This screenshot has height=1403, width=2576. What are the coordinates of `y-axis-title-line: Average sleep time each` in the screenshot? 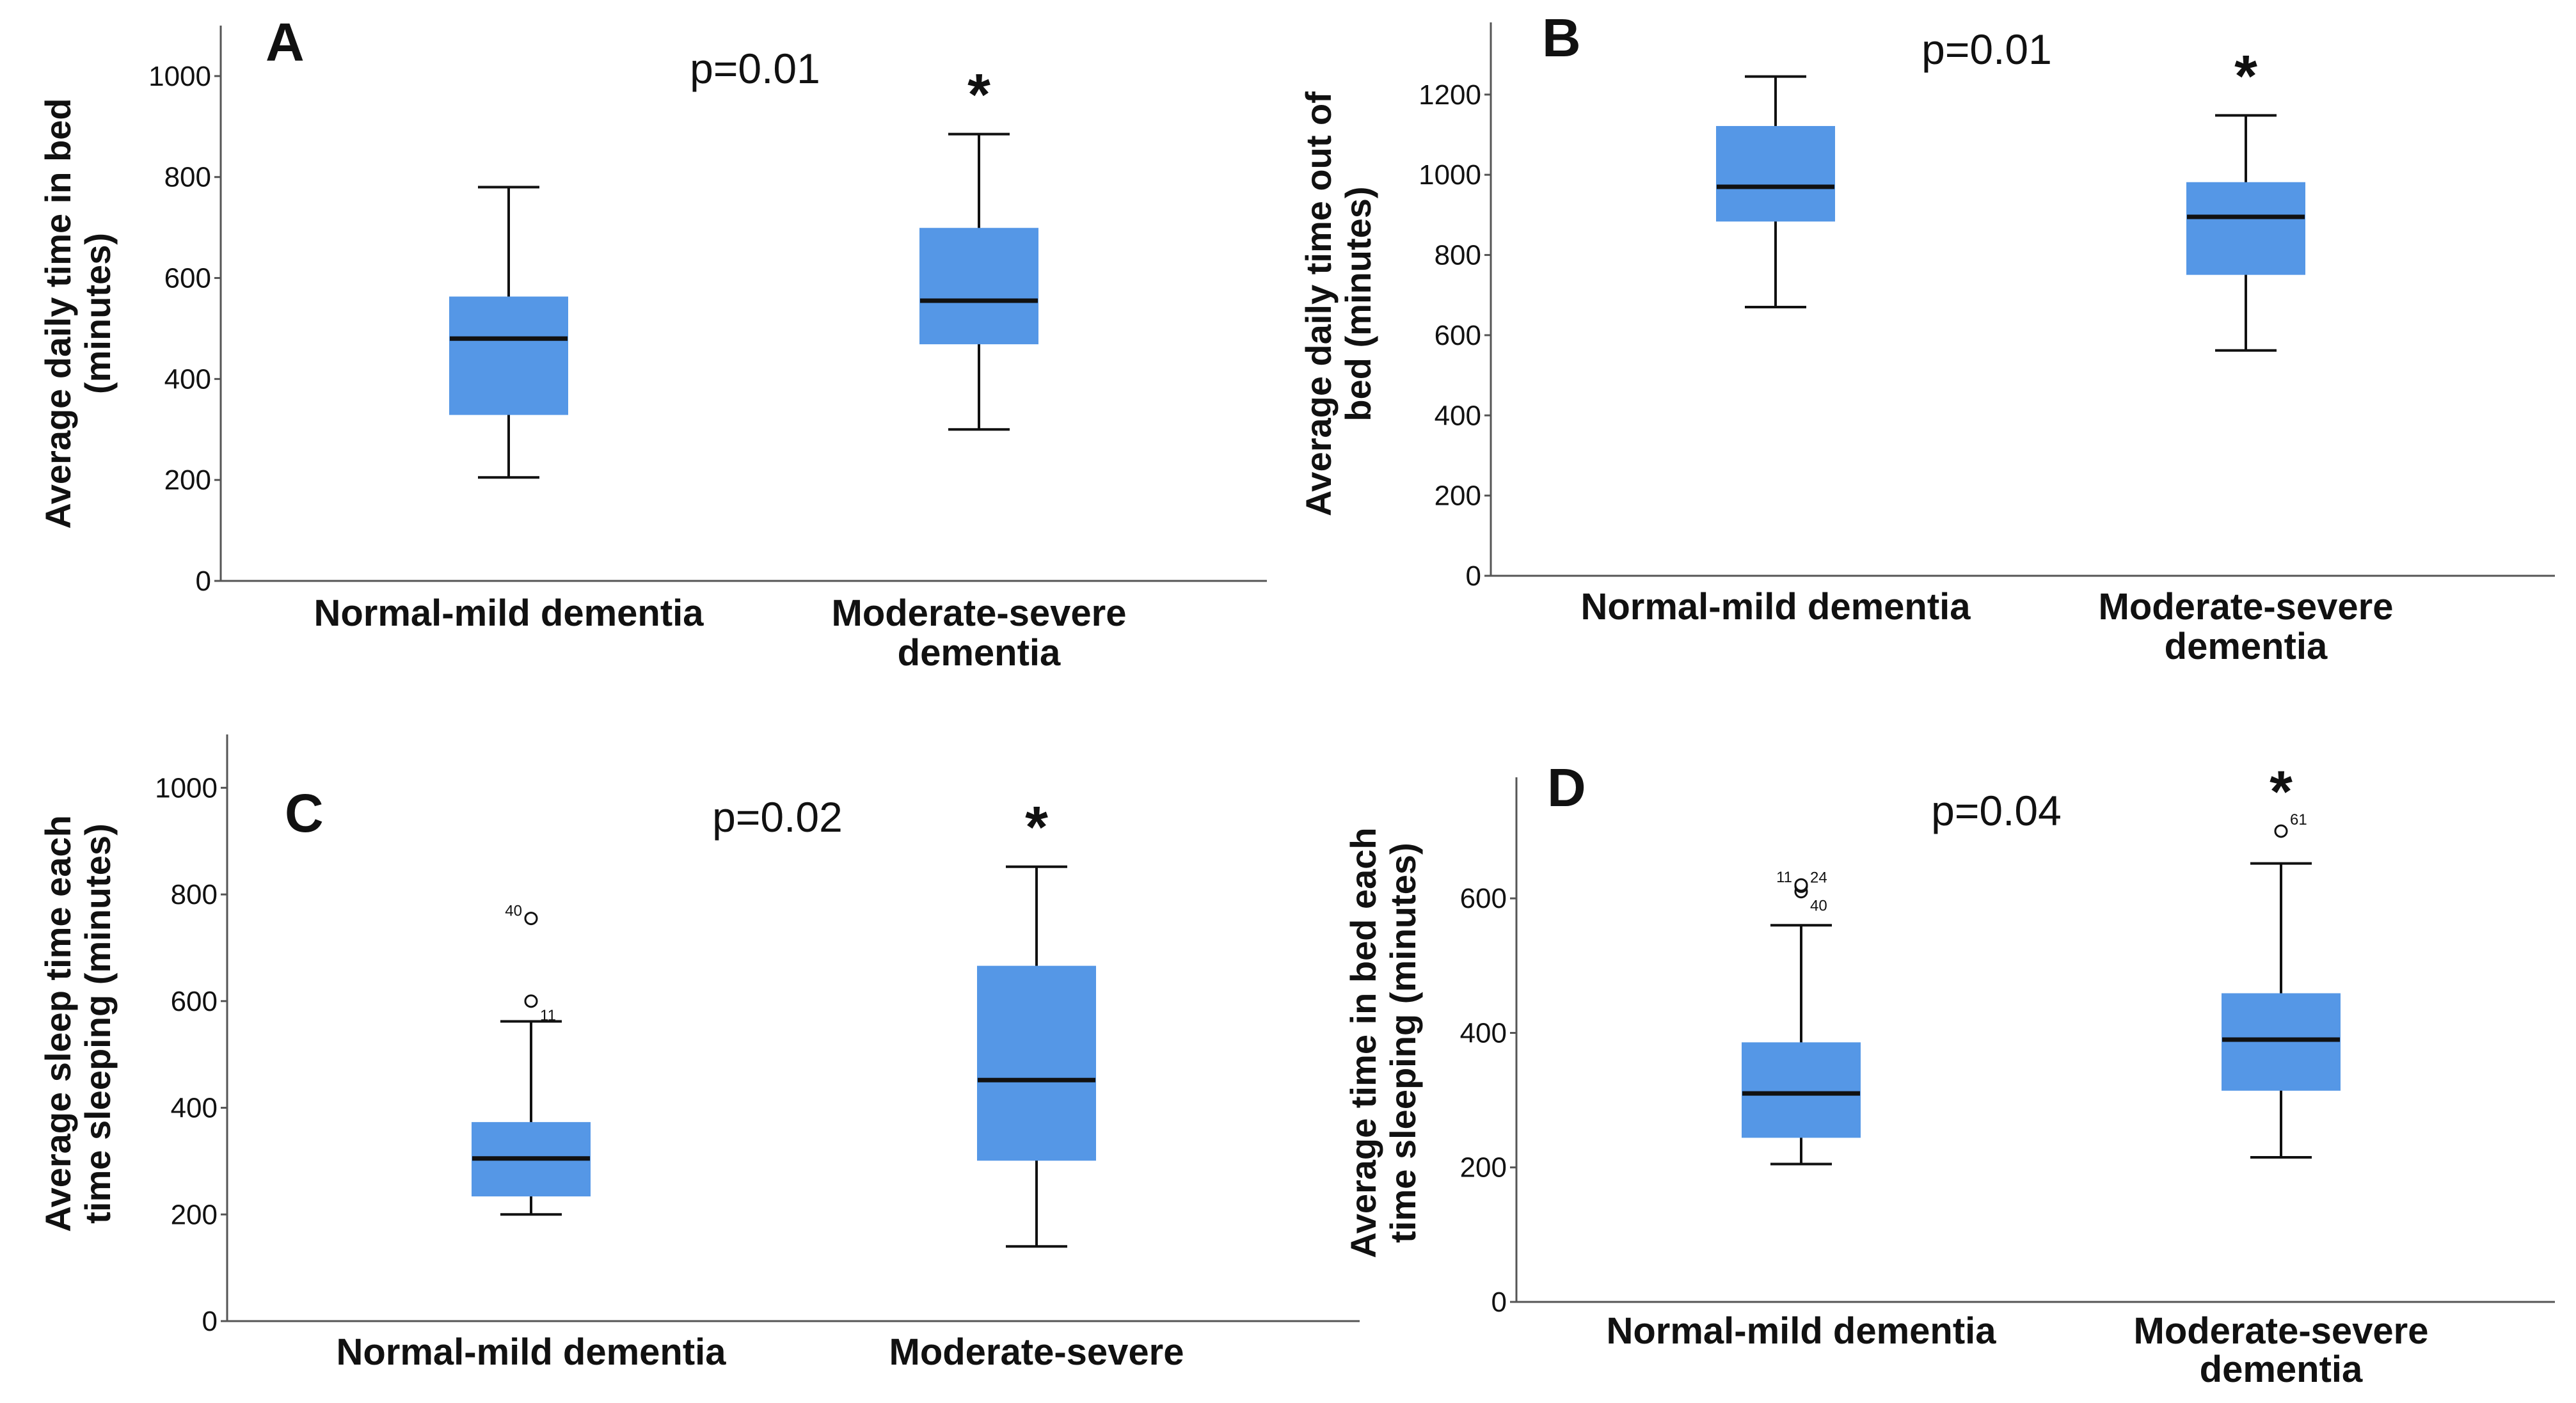 It's located at (58, 1023).